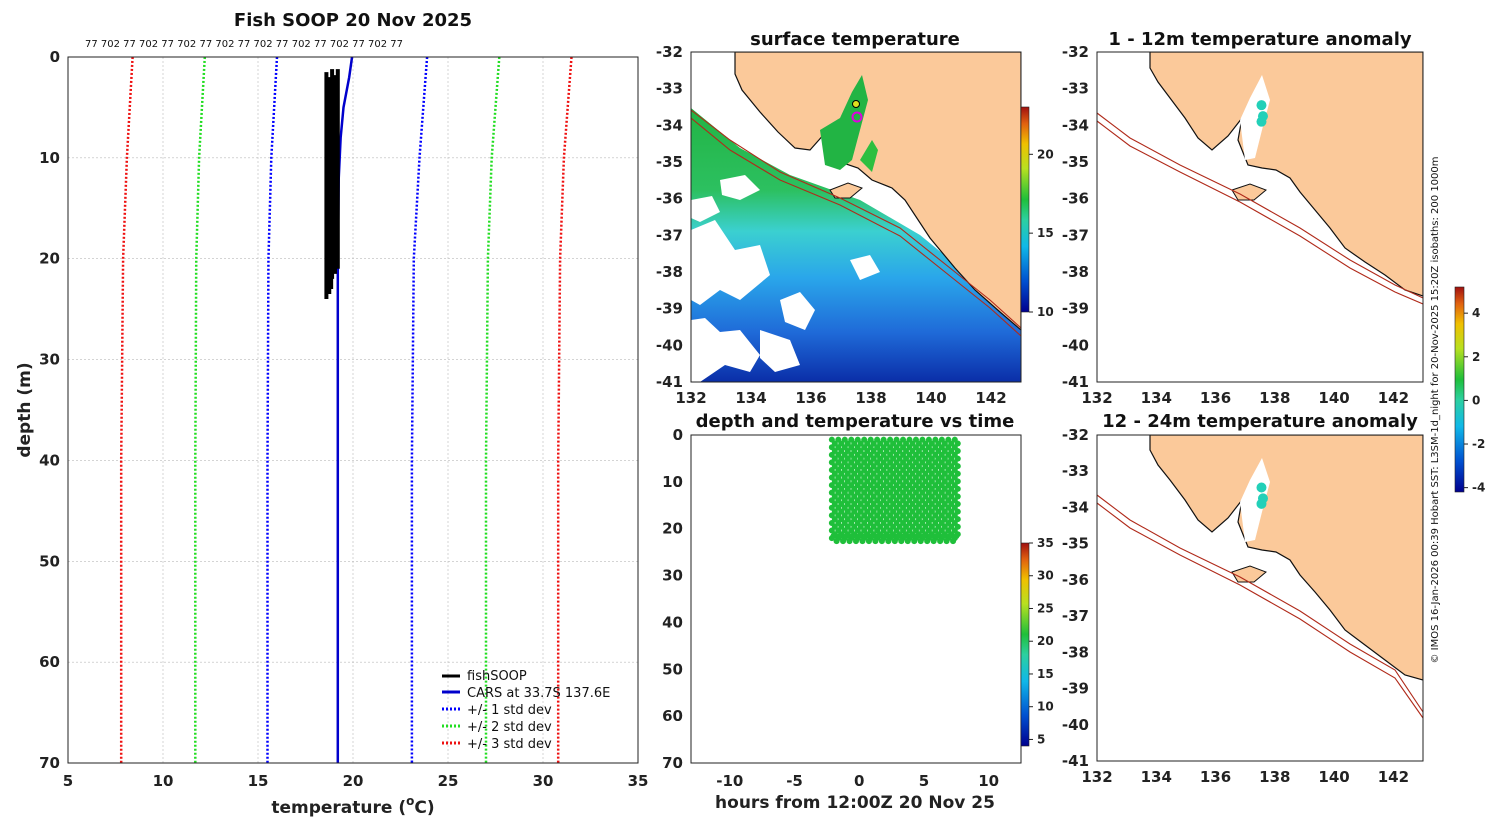 The width and height of the screenshot is (1500, 820). I want to click on colorbar-tick-label: 2, so click(1476, 357).